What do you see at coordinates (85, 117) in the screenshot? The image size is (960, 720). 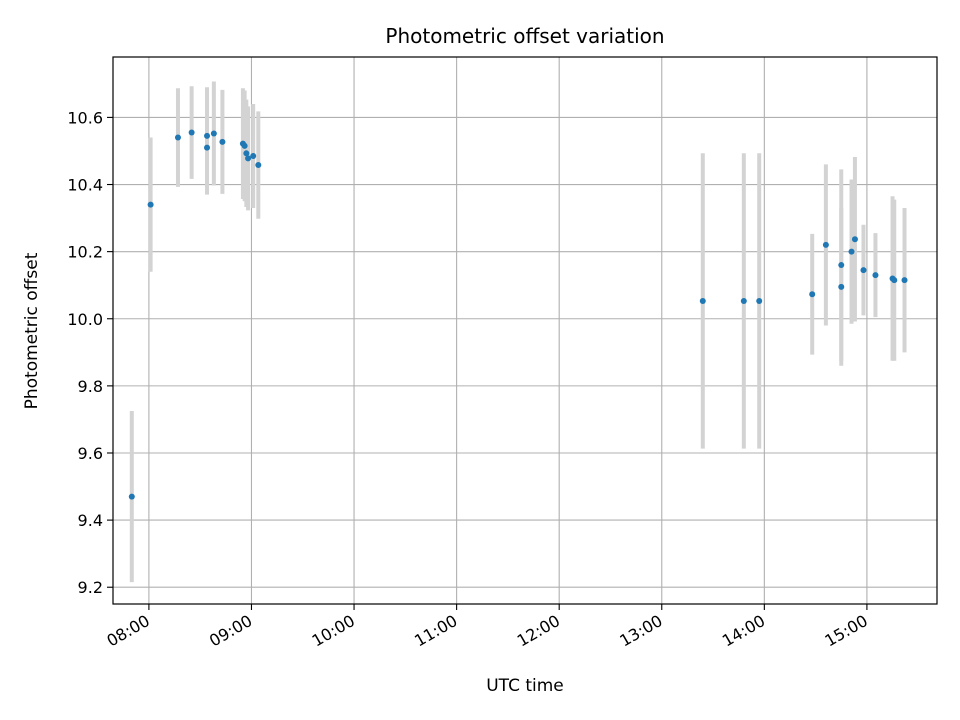 I see `y-tick-label: 10.6` at bounding box center [85, 117].